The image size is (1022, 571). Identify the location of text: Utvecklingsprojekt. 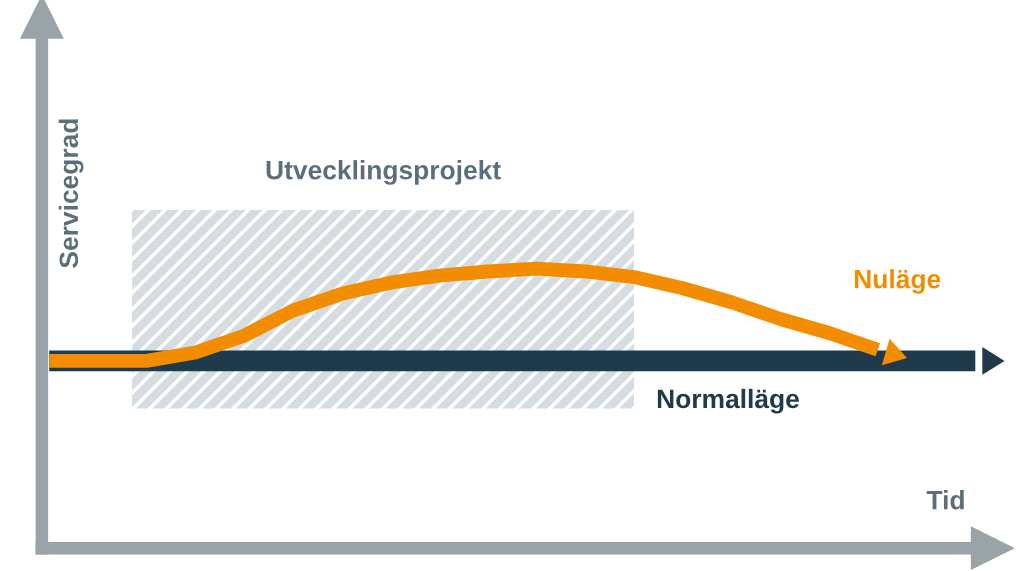
(383, 172).